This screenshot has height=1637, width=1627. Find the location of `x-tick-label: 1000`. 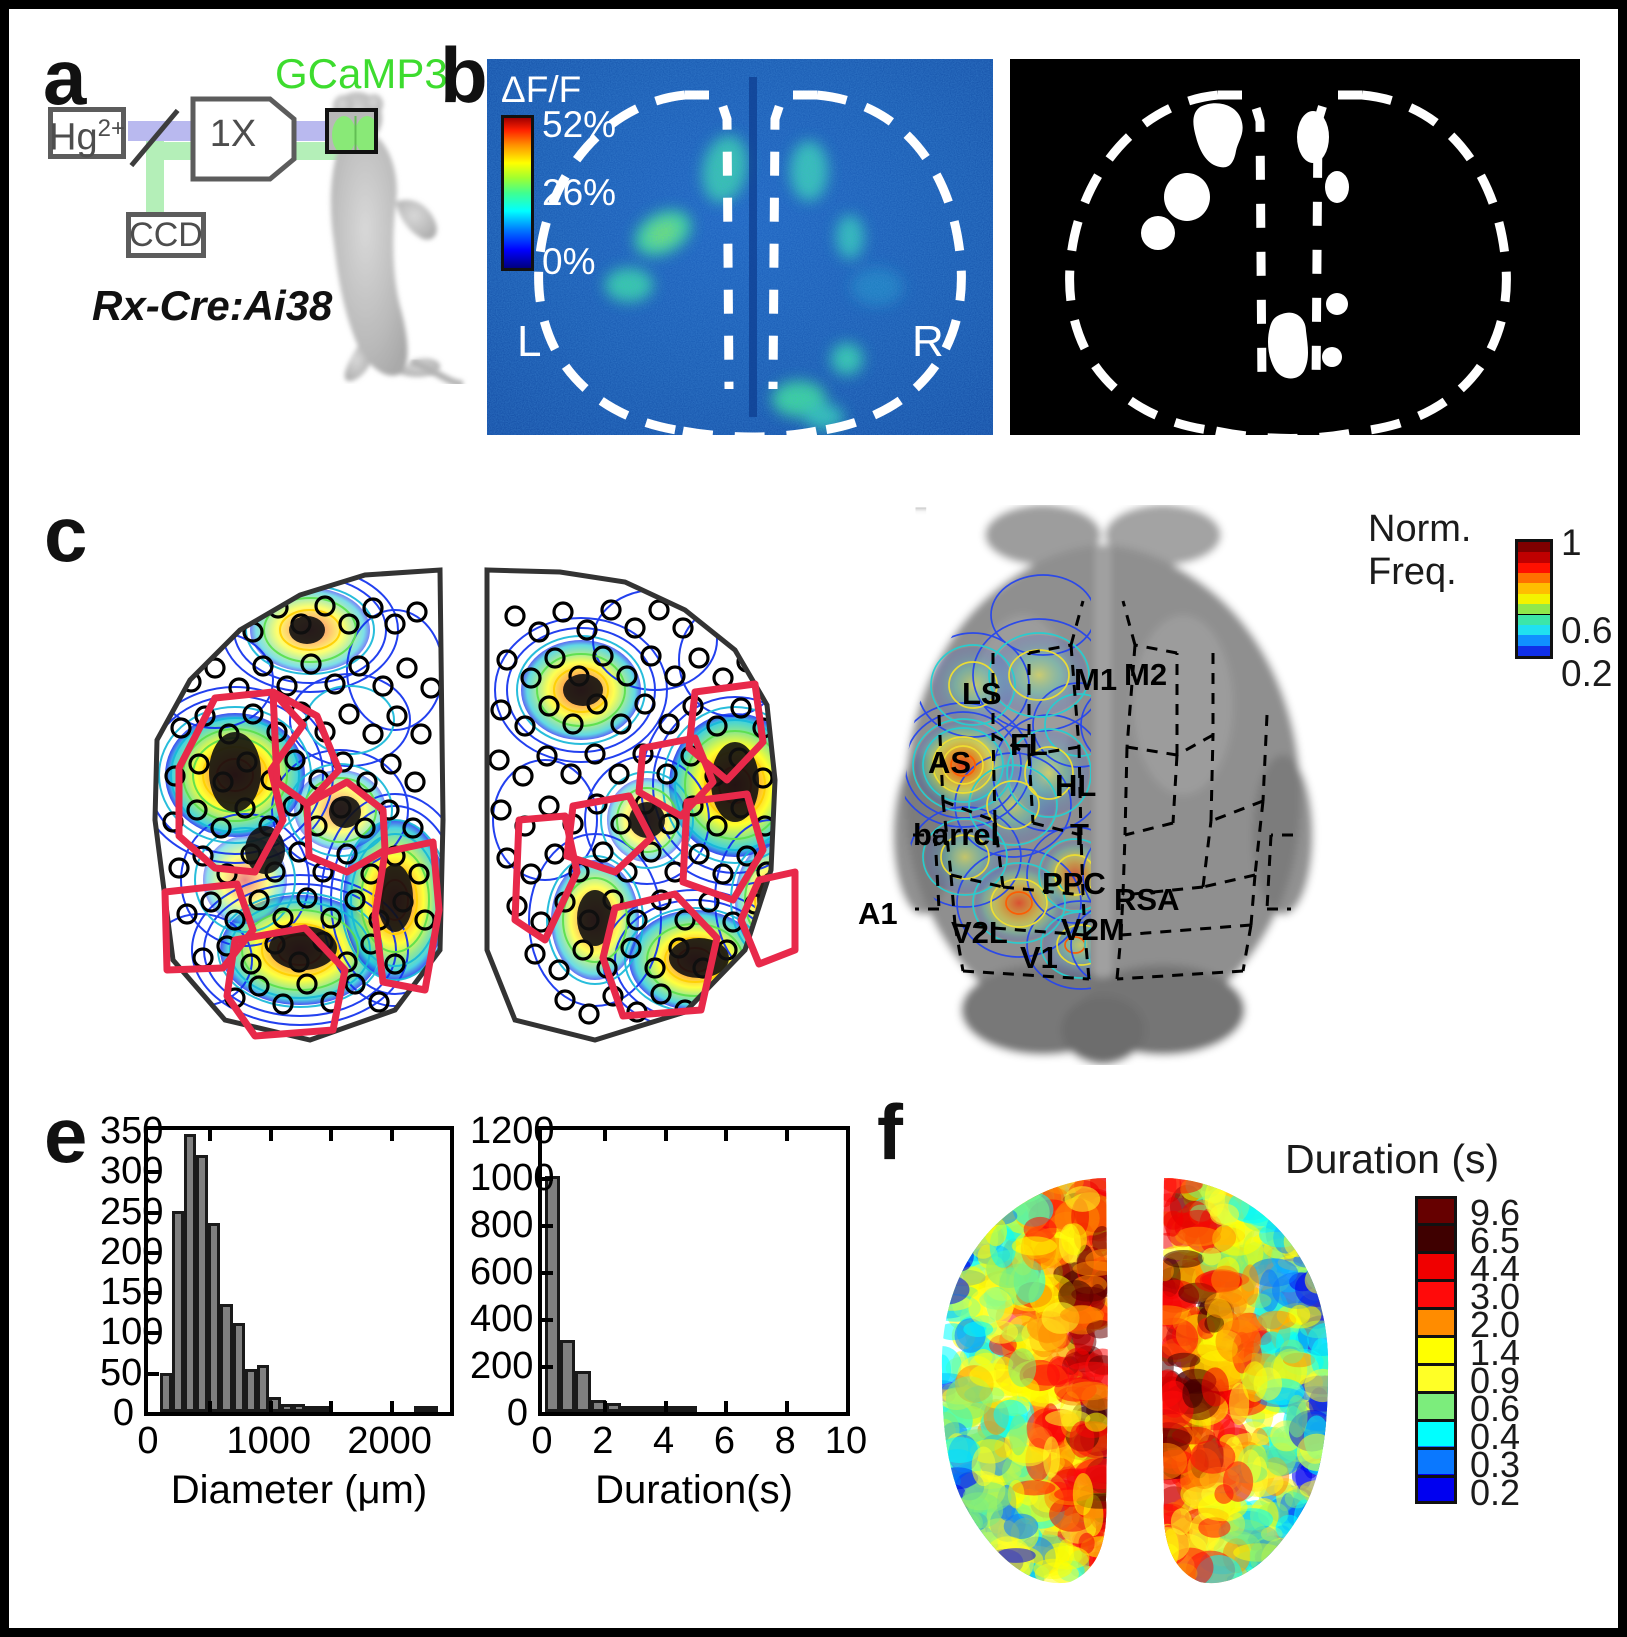

x-tick-label: 1000 is located at coordinates (269, 1441).